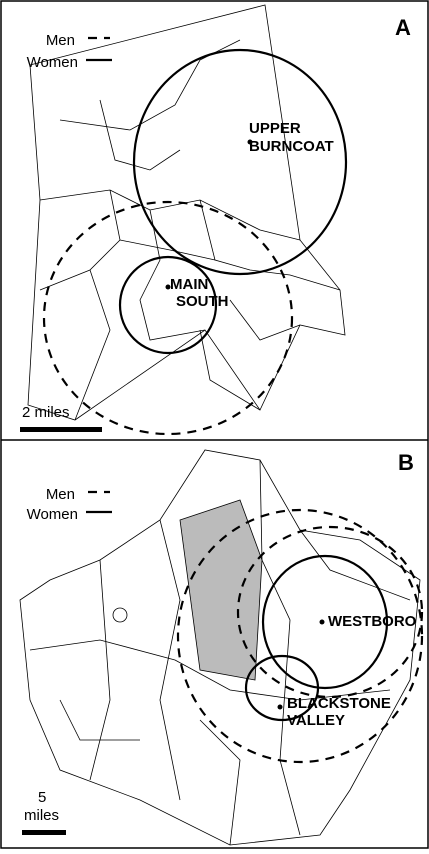 This screenshot has width=429, height=854. What do you see at coordinates (339, 703) in the screenshot?
I see `place-label: BLACKSTONE` at bounding box center [339, 703].